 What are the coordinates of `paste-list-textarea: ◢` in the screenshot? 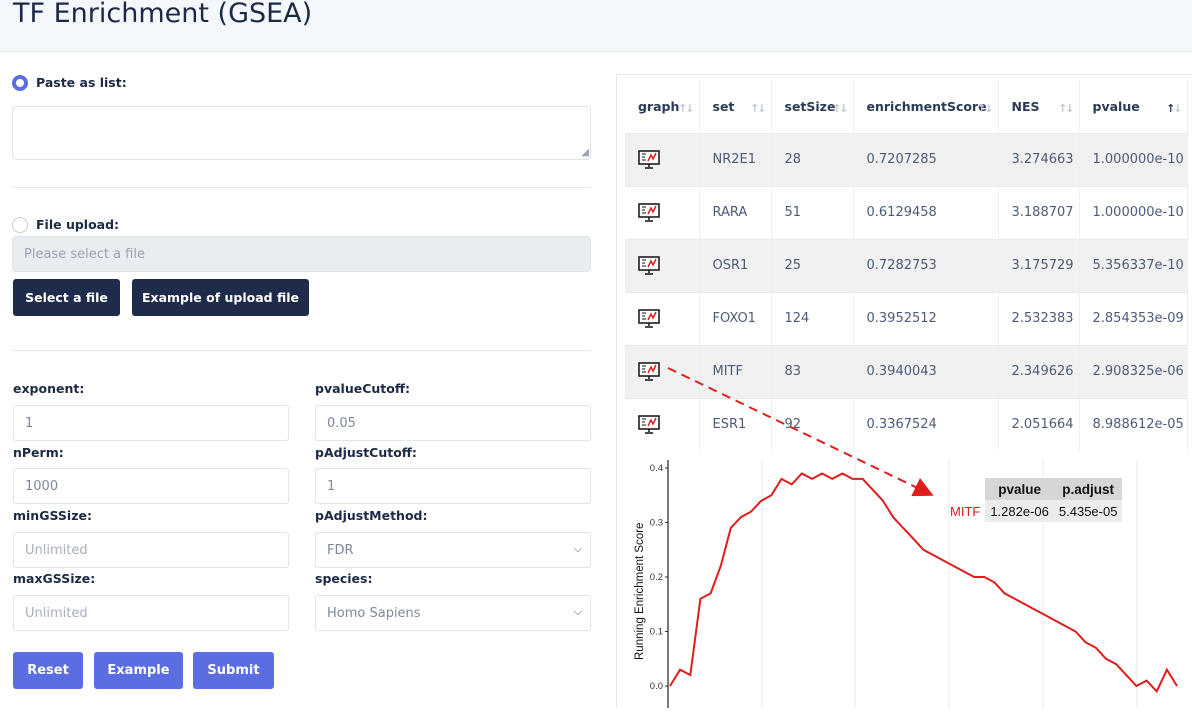 It's located at (301, 133).